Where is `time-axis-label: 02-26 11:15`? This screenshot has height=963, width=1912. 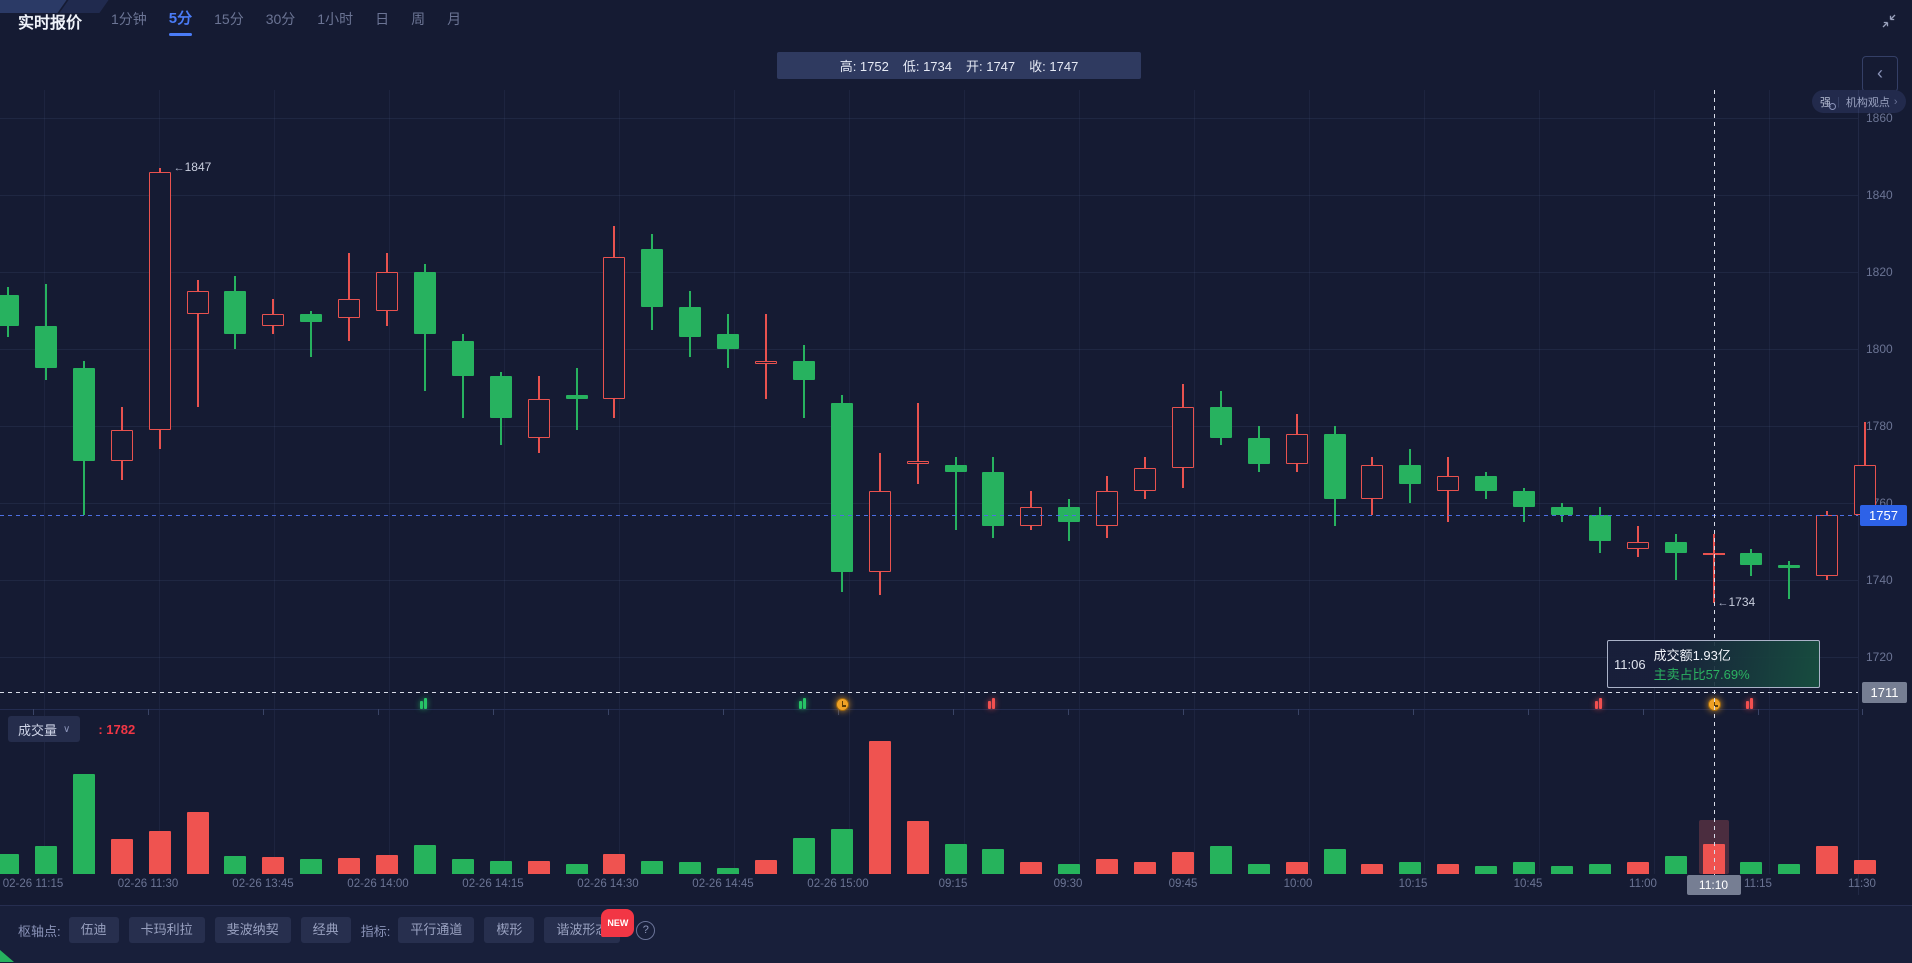 time-axis-label: 02-26 11:15 is located at coordinates (33, 884).